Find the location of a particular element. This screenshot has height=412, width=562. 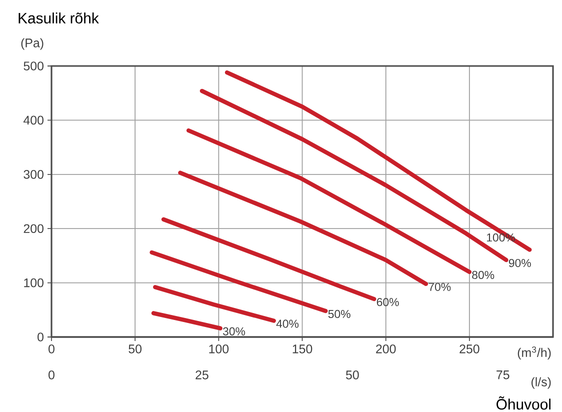

series-label: 50% is located at coordinates (339, 314).